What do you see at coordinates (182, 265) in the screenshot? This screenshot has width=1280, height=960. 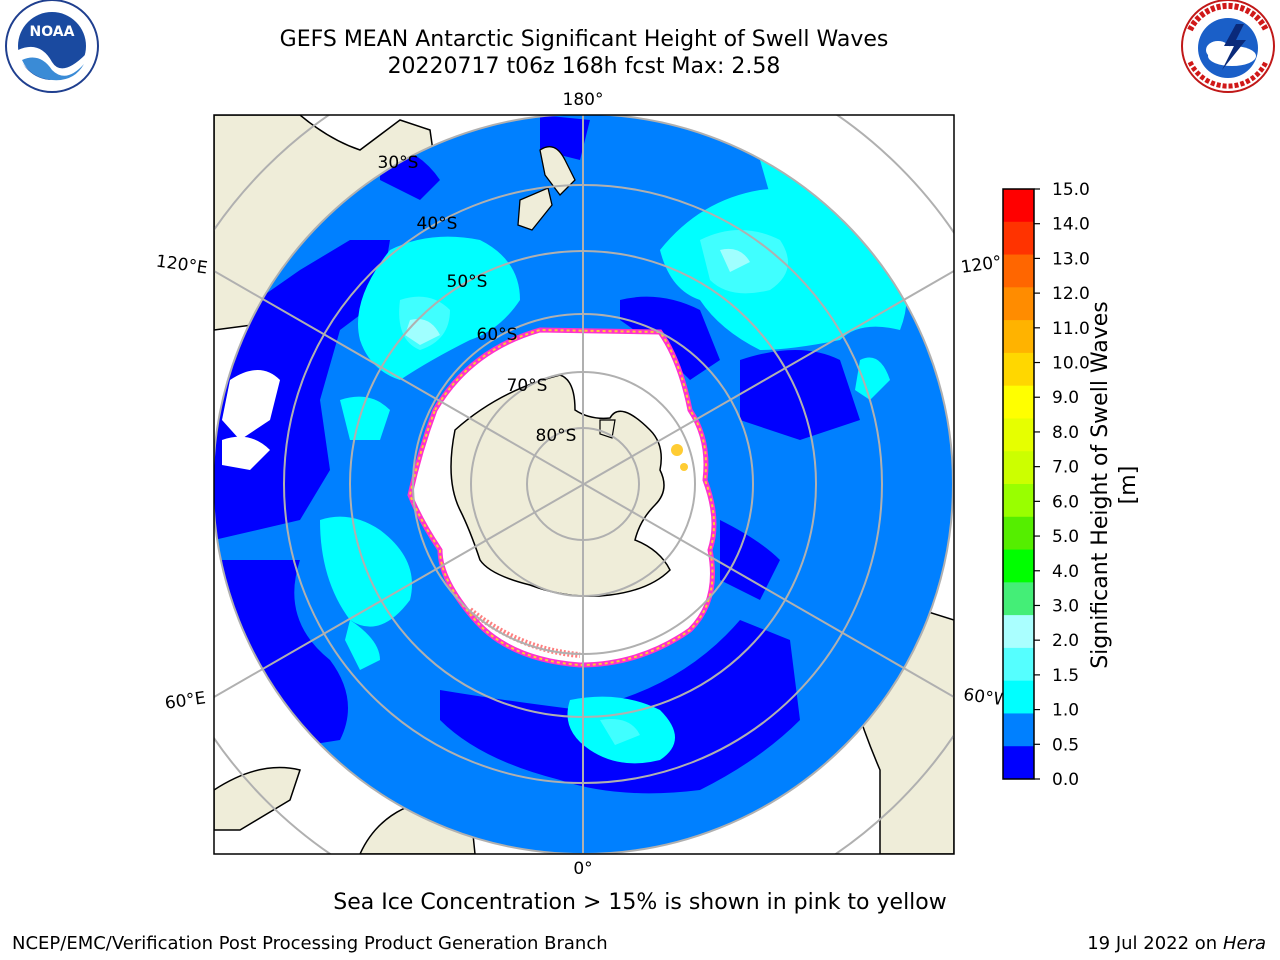 I see `lon-label-120e: 120°E` at bounding box center [182, 265].